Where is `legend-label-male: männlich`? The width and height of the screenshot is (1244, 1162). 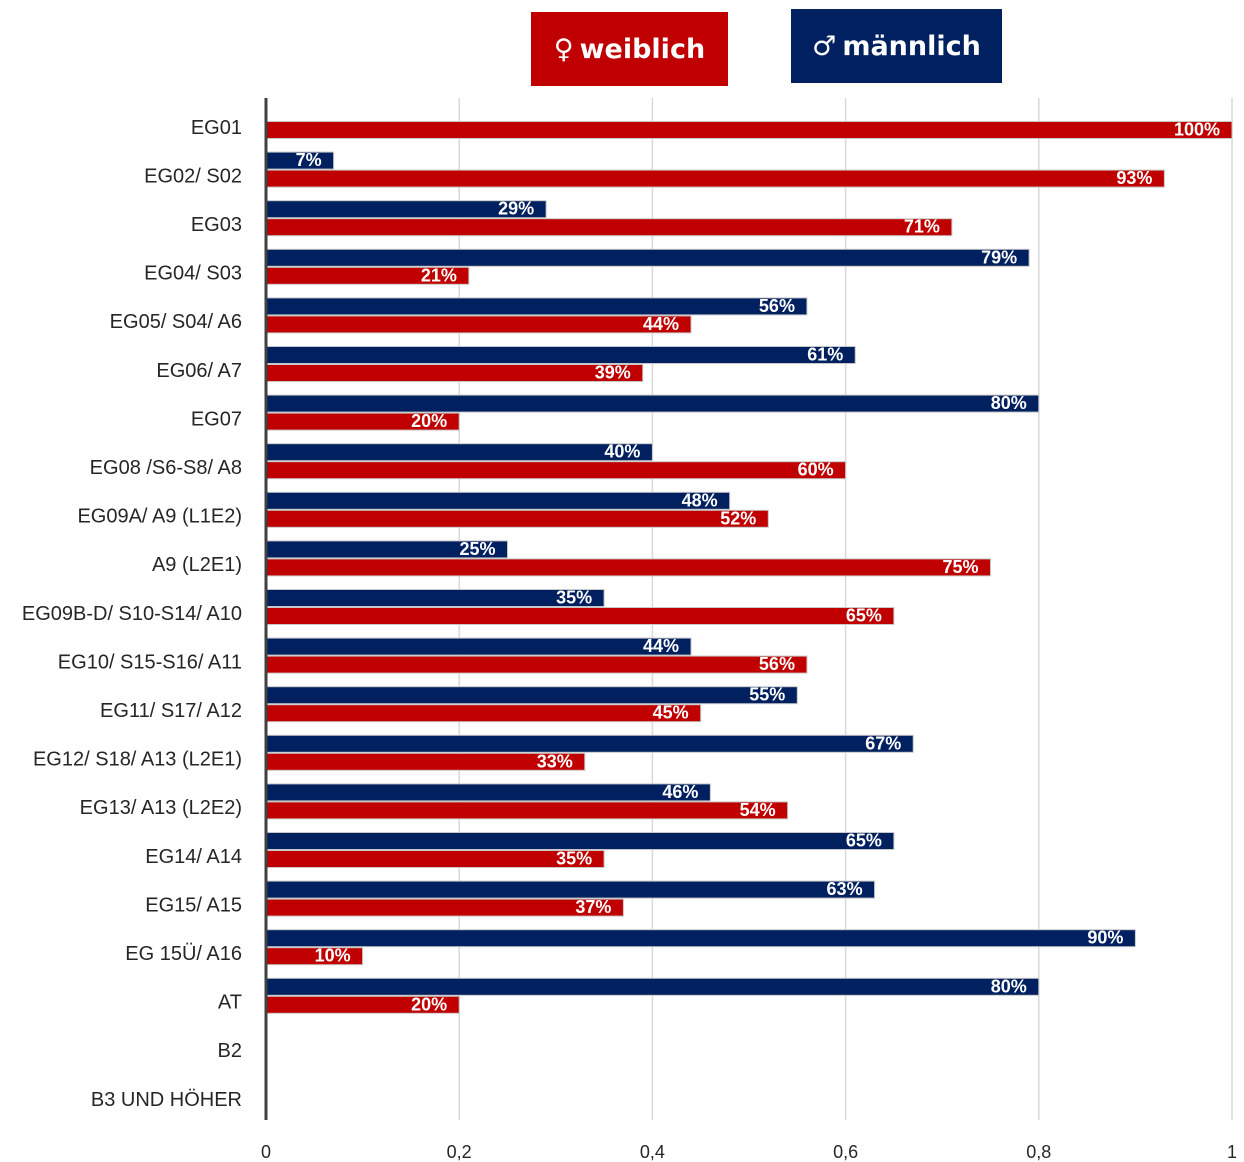 legend-label-male: männlich is located at coordinates (911, 46).